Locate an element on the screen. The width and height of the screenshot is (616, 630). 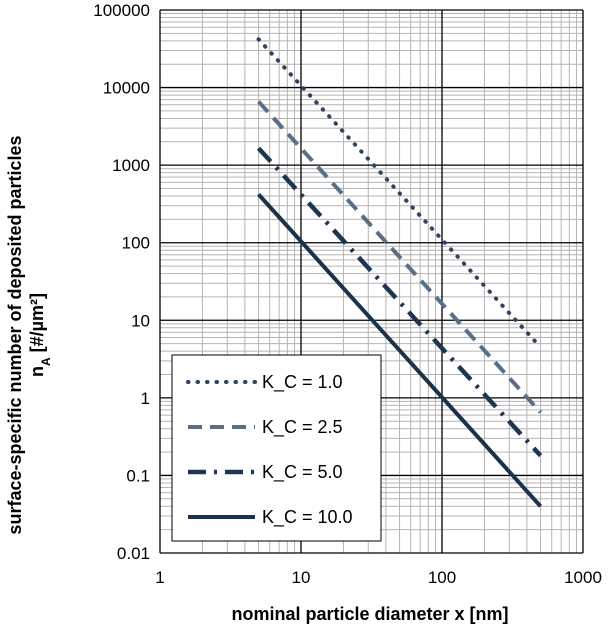
y-axis-unit: [#/µm²] is located at coordinates (37, 325).